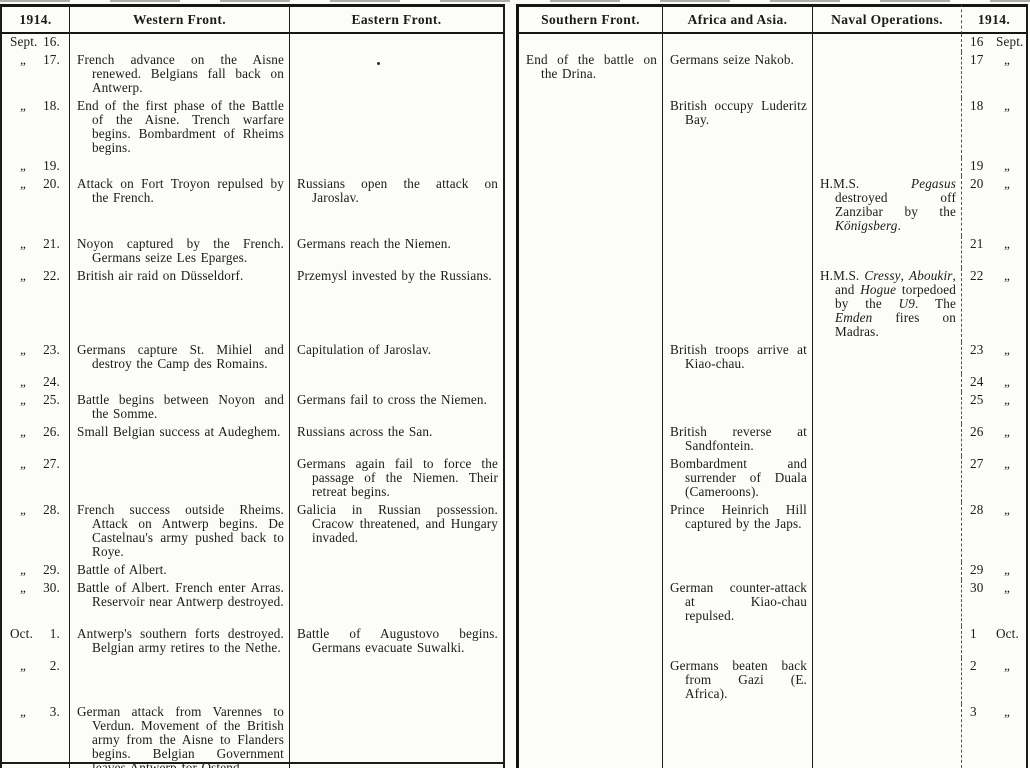  I want to click on date-cell-right: 19 „, so click(995, 167).